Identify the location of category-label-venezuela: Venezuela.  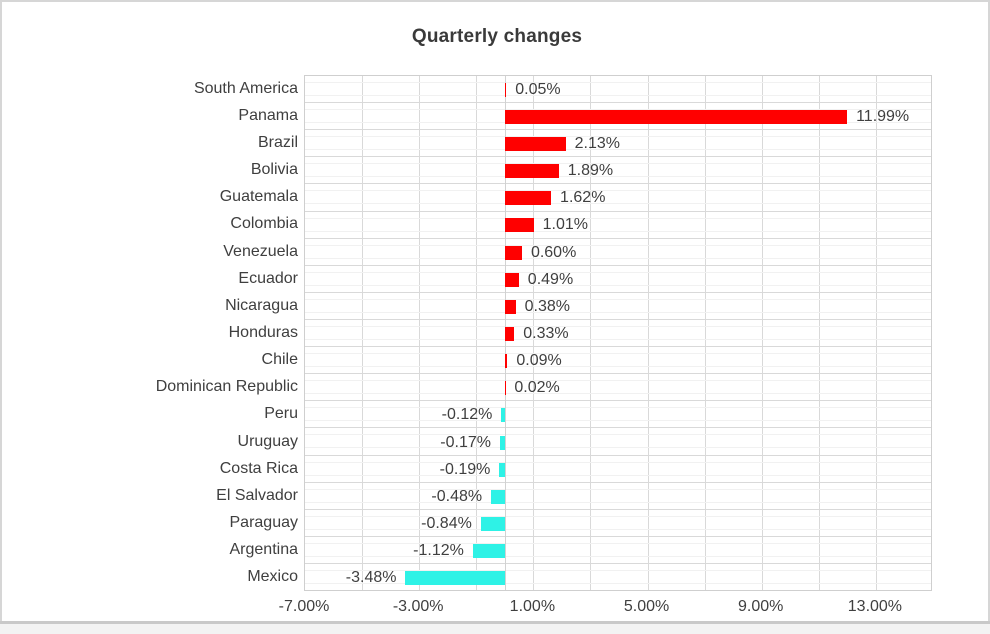
(260, 251).